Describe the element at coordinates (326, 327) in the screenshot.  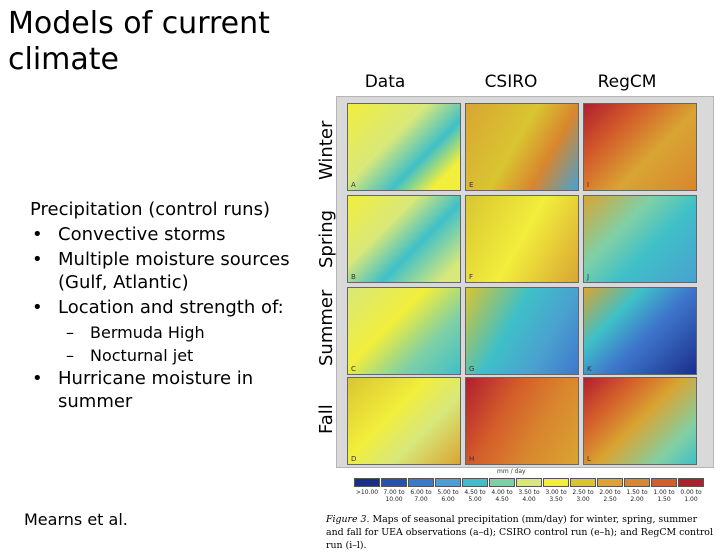
I see `row-header-summer: Summer` at that location.